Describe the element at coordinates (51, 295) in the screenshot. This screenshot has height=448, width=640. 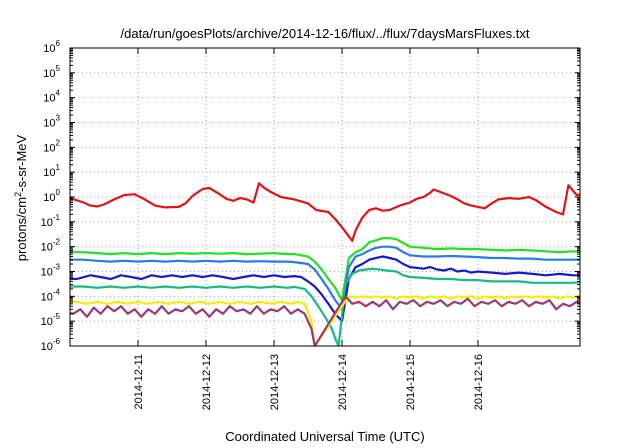
I see `y-tick-label: 10⁻⁴` at that location.